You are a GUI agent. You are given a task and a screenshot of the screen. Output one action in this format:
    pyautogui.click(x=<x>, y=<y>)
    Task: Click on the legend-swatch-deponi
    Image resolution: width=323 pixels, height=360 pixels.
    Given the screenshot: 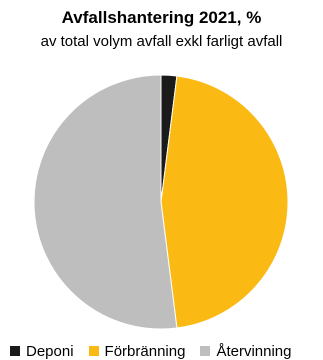 What is the action you would take?
    pyautogui.click(x=15, y=351)
    